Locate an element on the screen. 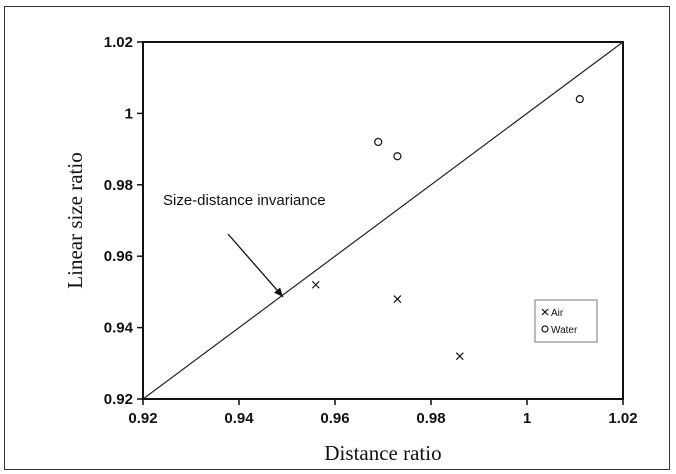 This screenshot has width=676, height=474. legend-marker-air is located at coordinates (545, 312).